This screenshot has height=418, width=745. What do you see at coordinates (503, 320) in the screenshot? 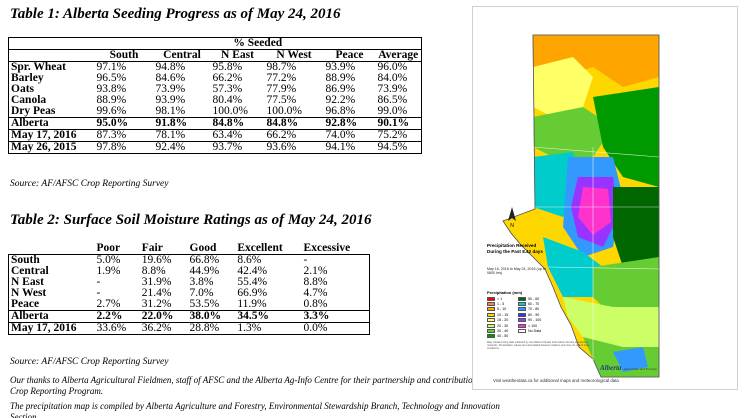
I see `legend-label: 15 - 20` at bounding box center [503, 320].